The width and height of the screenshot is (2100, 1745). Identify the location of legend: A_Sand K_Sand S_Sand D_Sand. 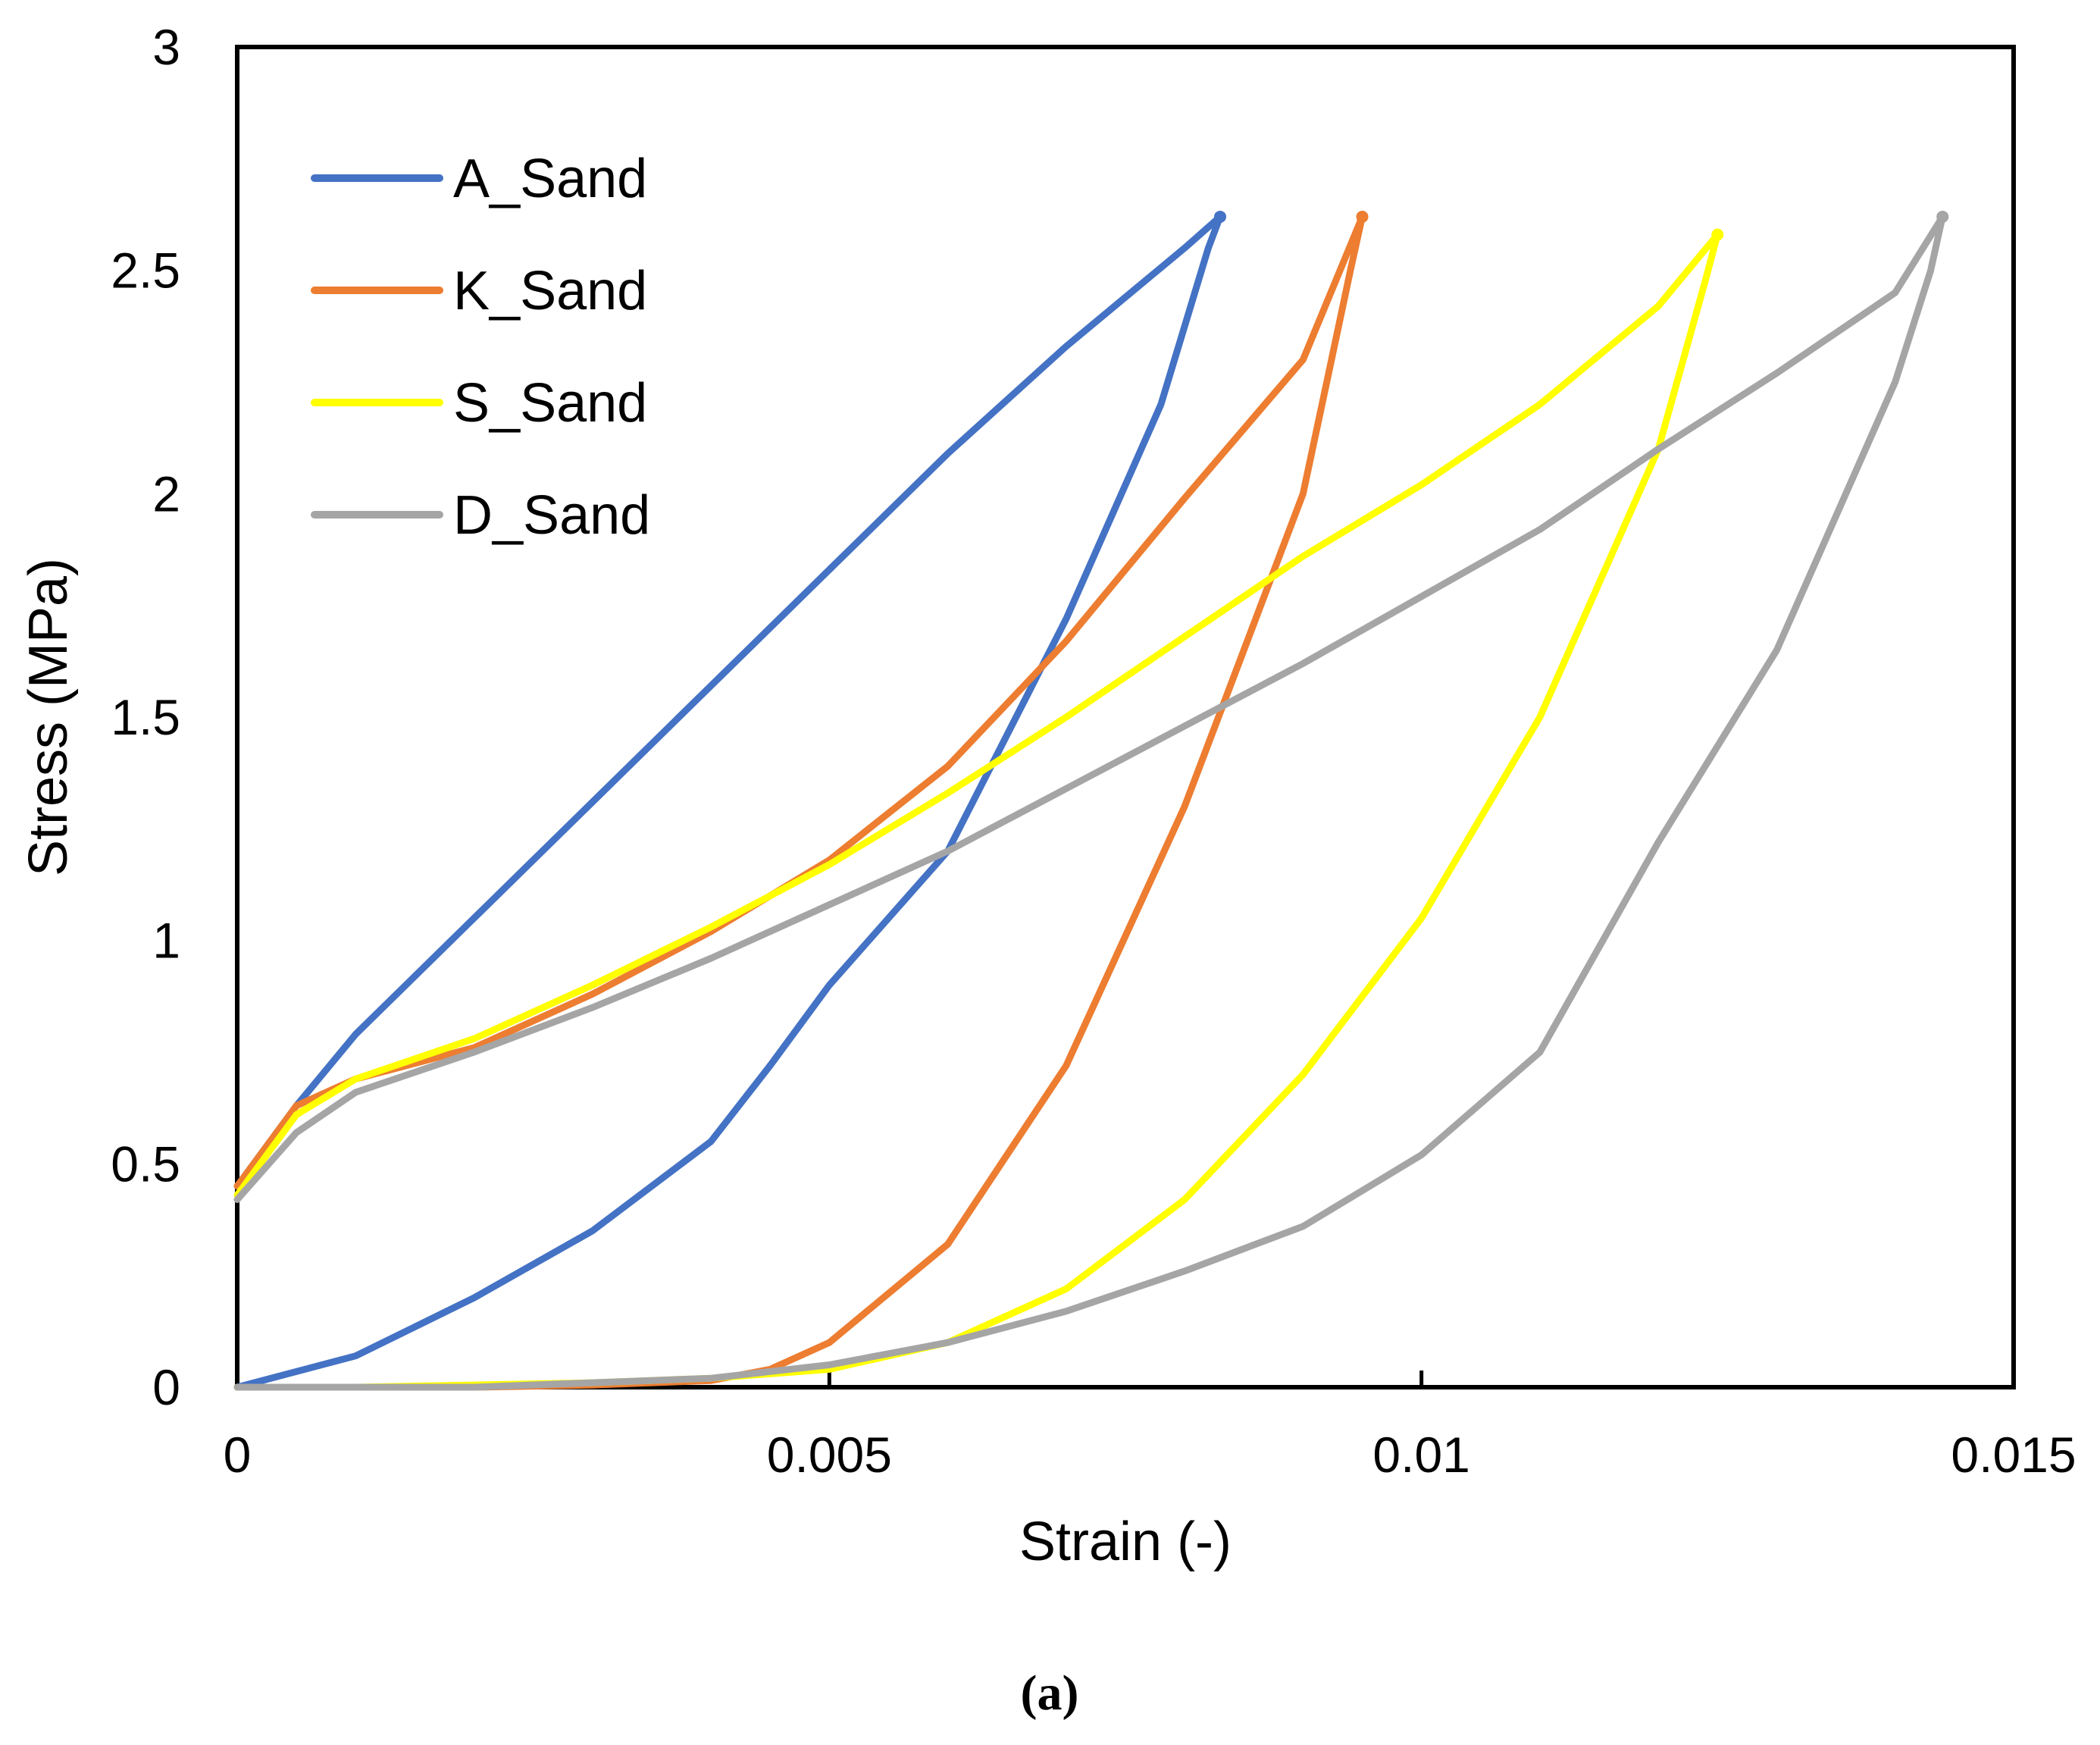
(480, 347).